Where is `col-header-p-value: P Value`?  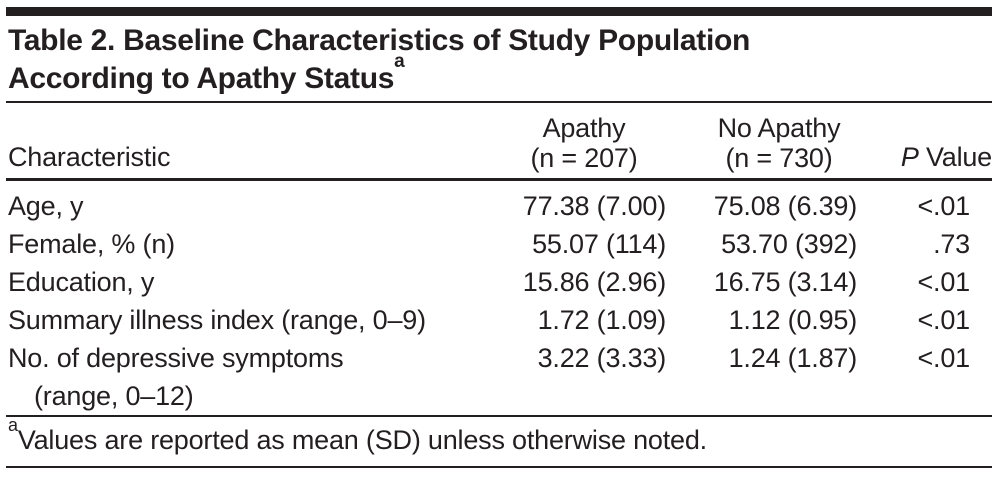 col-header-p-value: P Value is located at coordinates (926, 142).